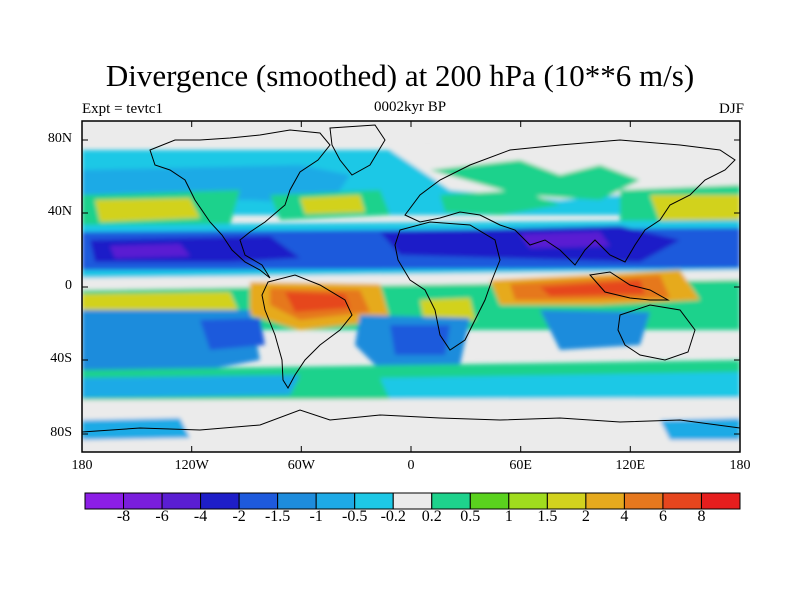 This screenshot has height=600, width=800. What do you see at coordinates (61, 358) in the screenshot?
I see `y-tick-40s: 40S` at bounding box center [61, 358].